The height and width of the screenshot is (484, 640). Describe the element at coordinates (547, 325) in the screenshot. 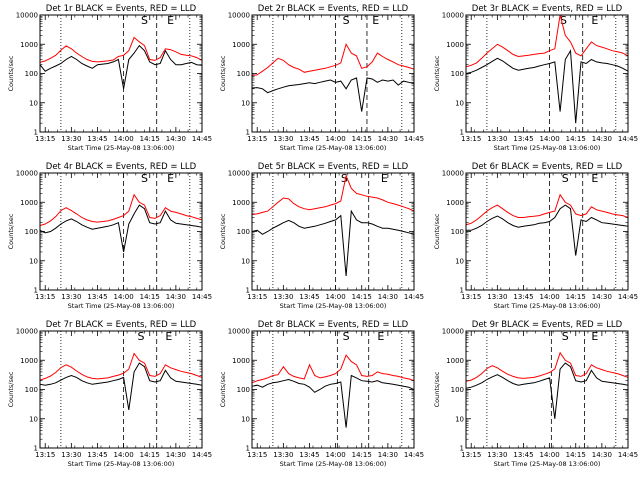

I see `panel-title: Det 9r BLACK = Events, RED = LLD` at that location.